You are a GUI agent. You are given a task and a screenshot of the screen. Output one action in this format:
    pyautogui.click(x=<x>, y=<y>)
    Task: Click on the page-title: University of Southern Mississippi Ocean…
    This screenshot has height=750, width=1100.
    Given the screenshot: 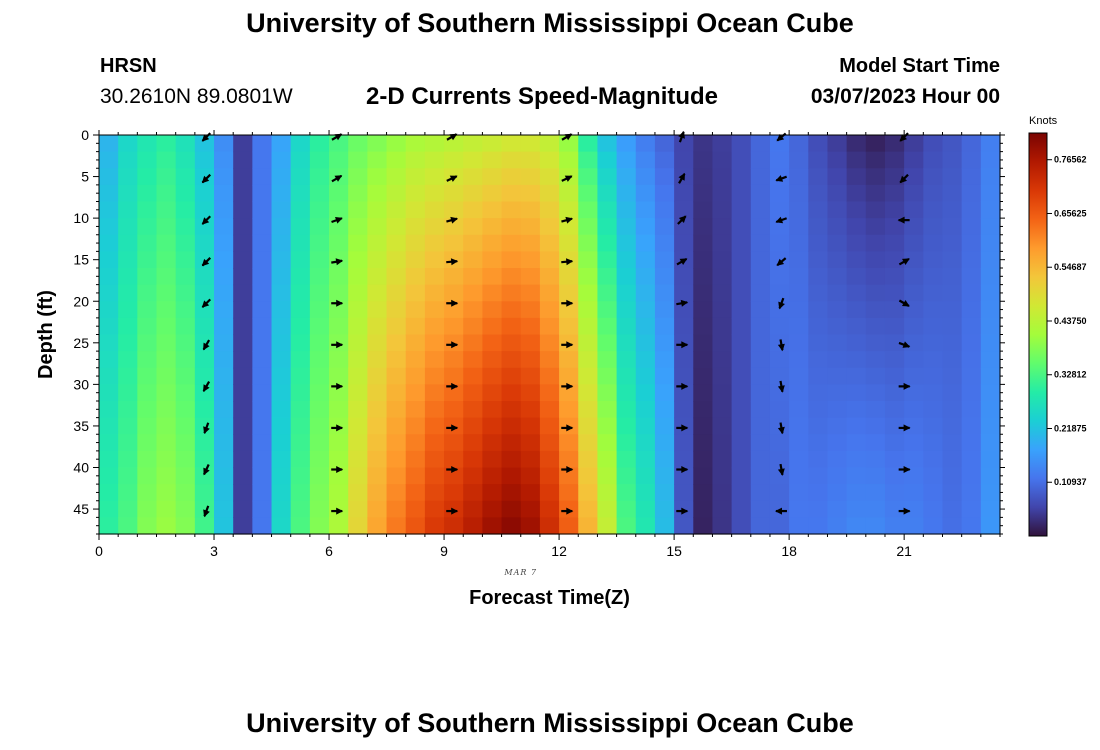 What is the action you would take?
    pyautogui.click(x=550, y=23)
    